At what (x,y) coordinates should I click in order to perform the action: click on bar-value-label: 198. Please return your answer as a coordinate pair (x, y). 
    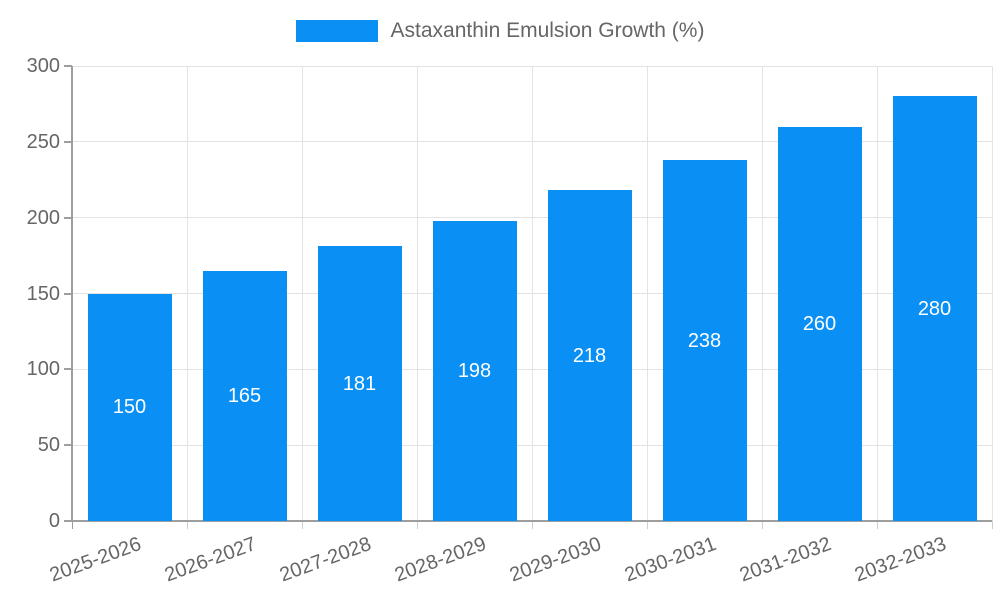
    Looking at the image, I should click on (474, 370).